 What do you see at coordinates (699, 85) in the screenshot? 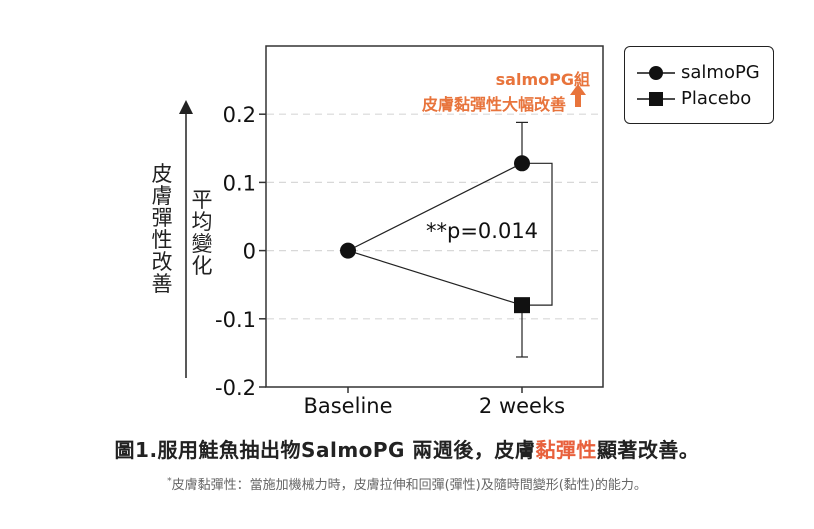
I see `legend: salmoPG Placebo` at bounding box center [699, 85].